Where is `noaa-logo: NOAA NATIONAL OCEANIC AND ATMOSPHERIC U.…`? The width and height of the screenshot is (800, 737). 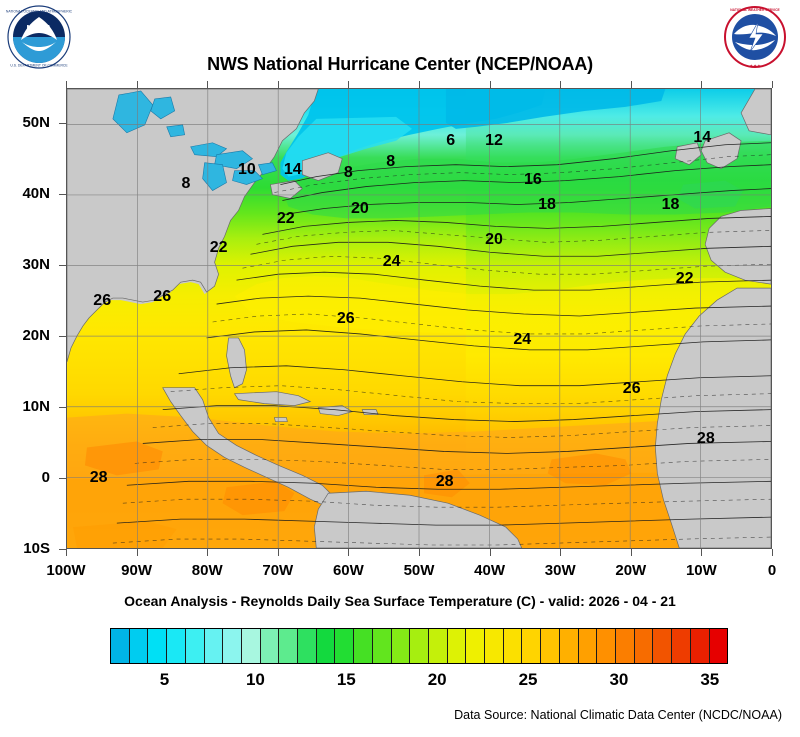 noaa-logo: NOAA NATIONAL OCEANIC AND ATMOSPHERIC U.… is located at coordinates (39, 37).